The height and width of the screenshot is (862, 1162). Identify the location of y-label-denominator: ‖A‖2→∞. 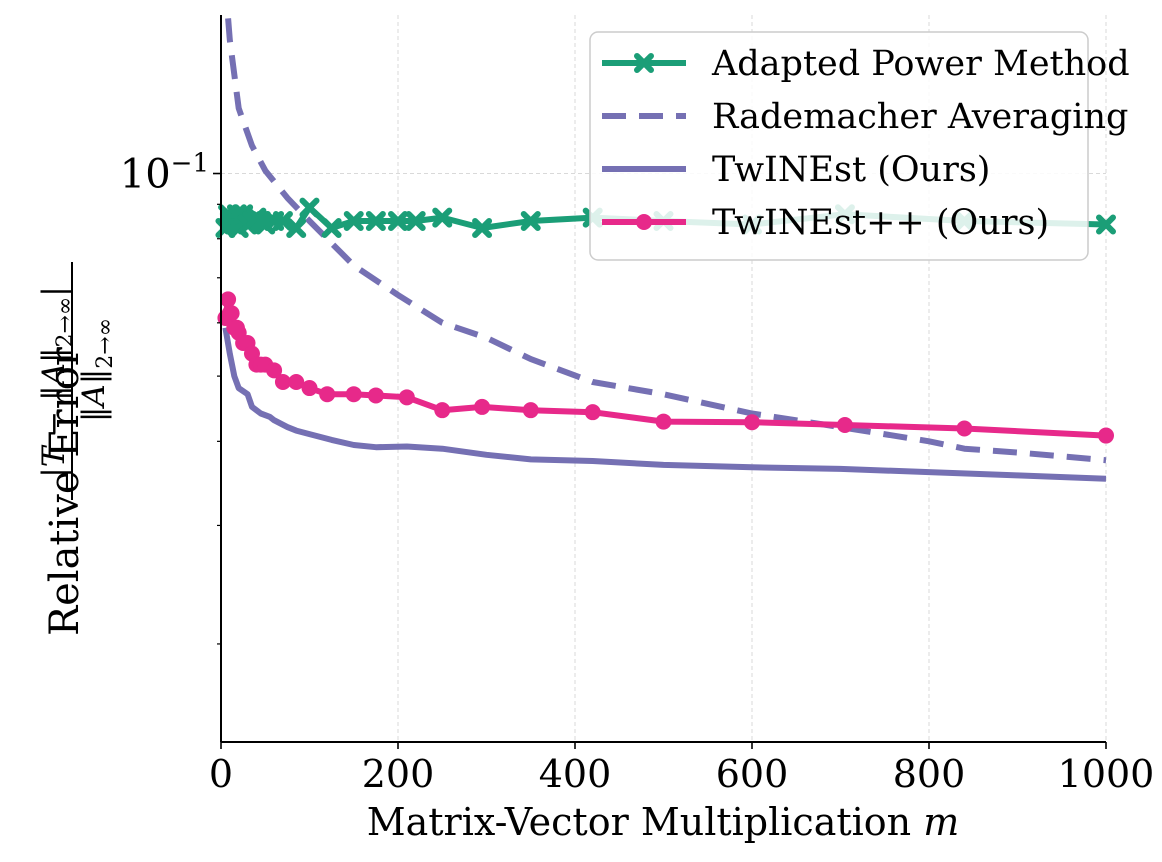
(97, 370).